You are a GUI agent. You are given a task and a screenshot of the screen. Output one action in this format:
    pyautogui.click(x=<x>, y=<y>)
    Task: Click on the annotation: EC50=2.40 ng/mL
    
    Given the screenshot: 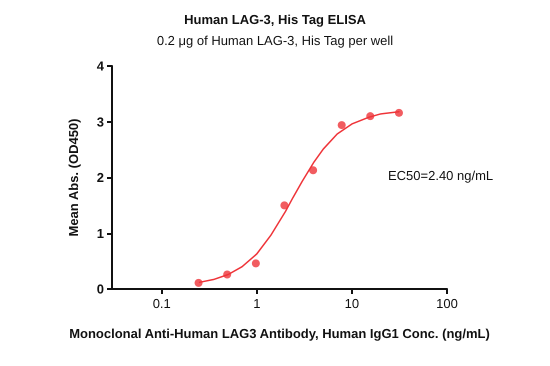 What is the action you would take?
    pyautogui.click(x=441, y=175)
    